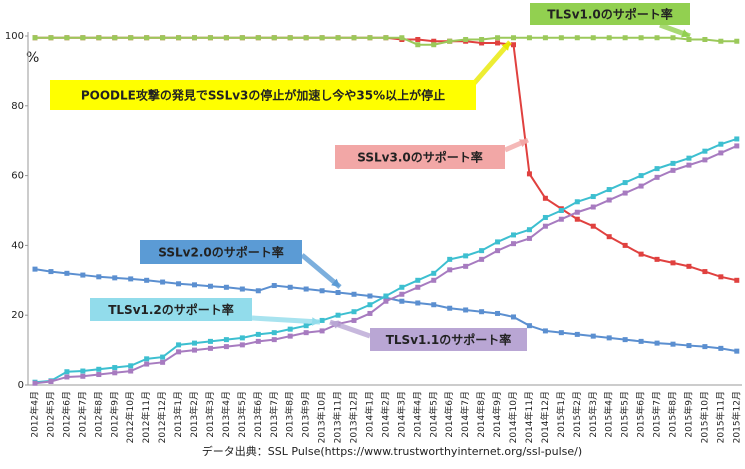 This screenshot has width=745, height=469. Describe the element at coordinates (17, 315) in the screenshot. I see `y-tick-label: 20` at that location.